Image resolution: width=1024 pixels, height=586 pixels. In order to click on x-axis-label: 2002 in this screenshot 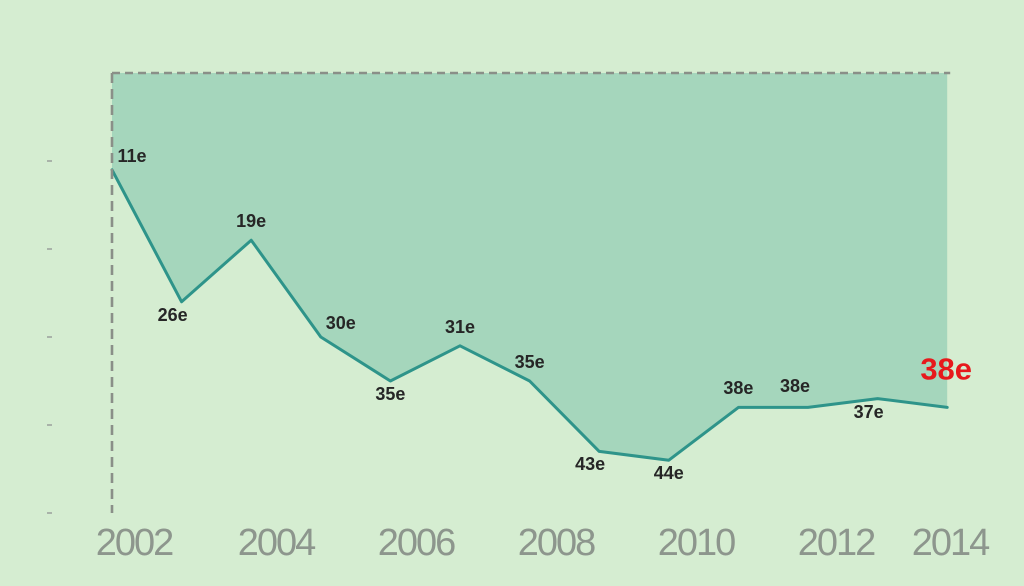, I will do `click(135, 543)`.